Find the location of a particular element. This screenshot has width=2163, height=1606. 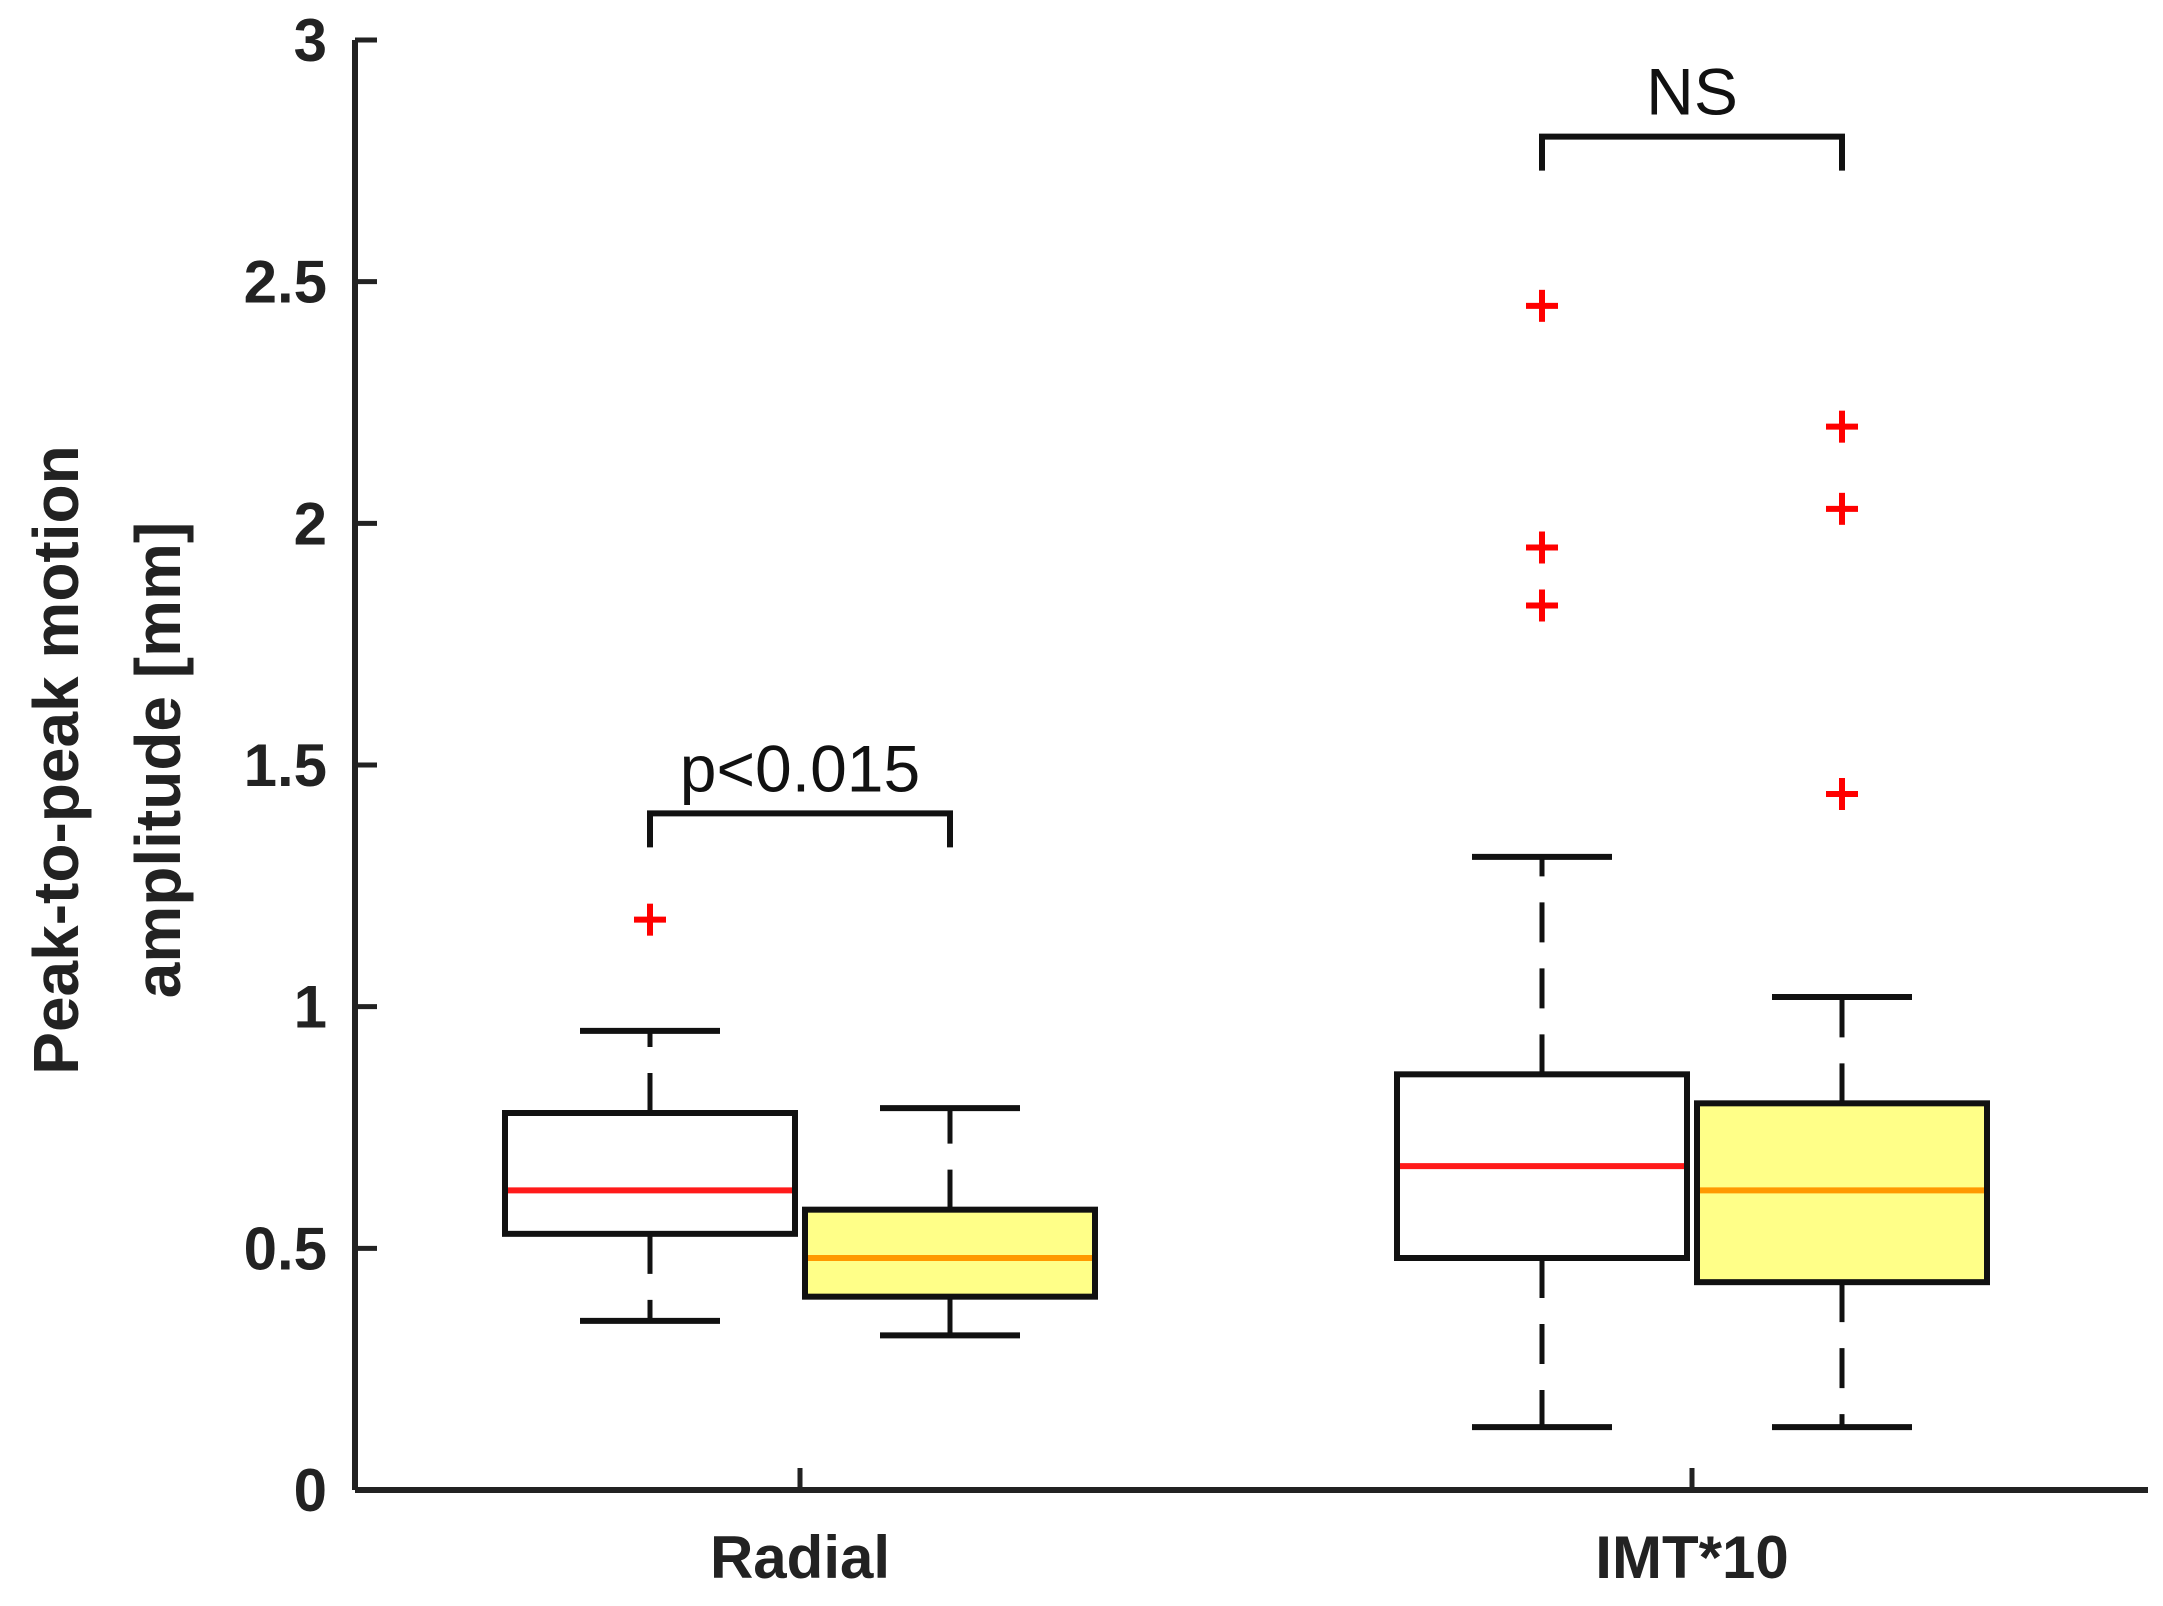

y-tick-label: 1.5 is located at coordinates (285, 765).